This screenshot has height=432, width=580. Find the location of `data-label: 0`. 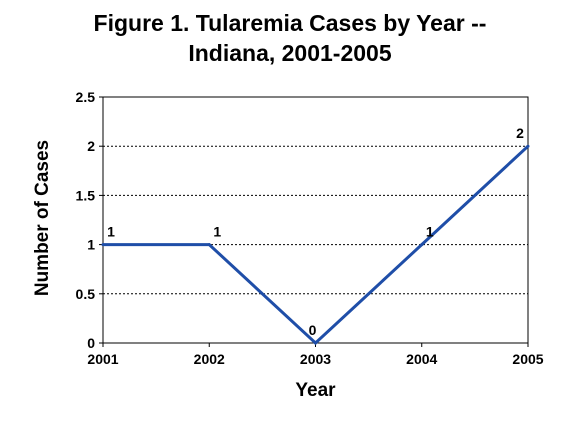

data-label: 0 is located at coordinates (313, 330).